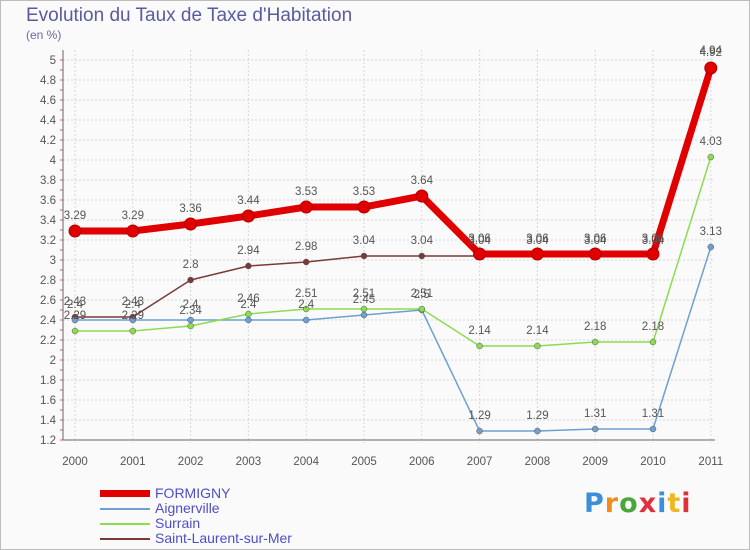  I want to click on data-label-aignerville: 1.31, so click(595, 414).